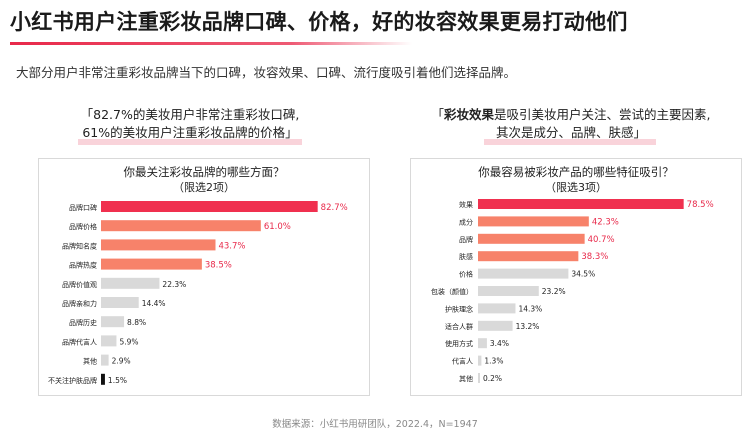 The image size is (750, 432). I want to click on category-label: 护肤理念, so click(459, 308).